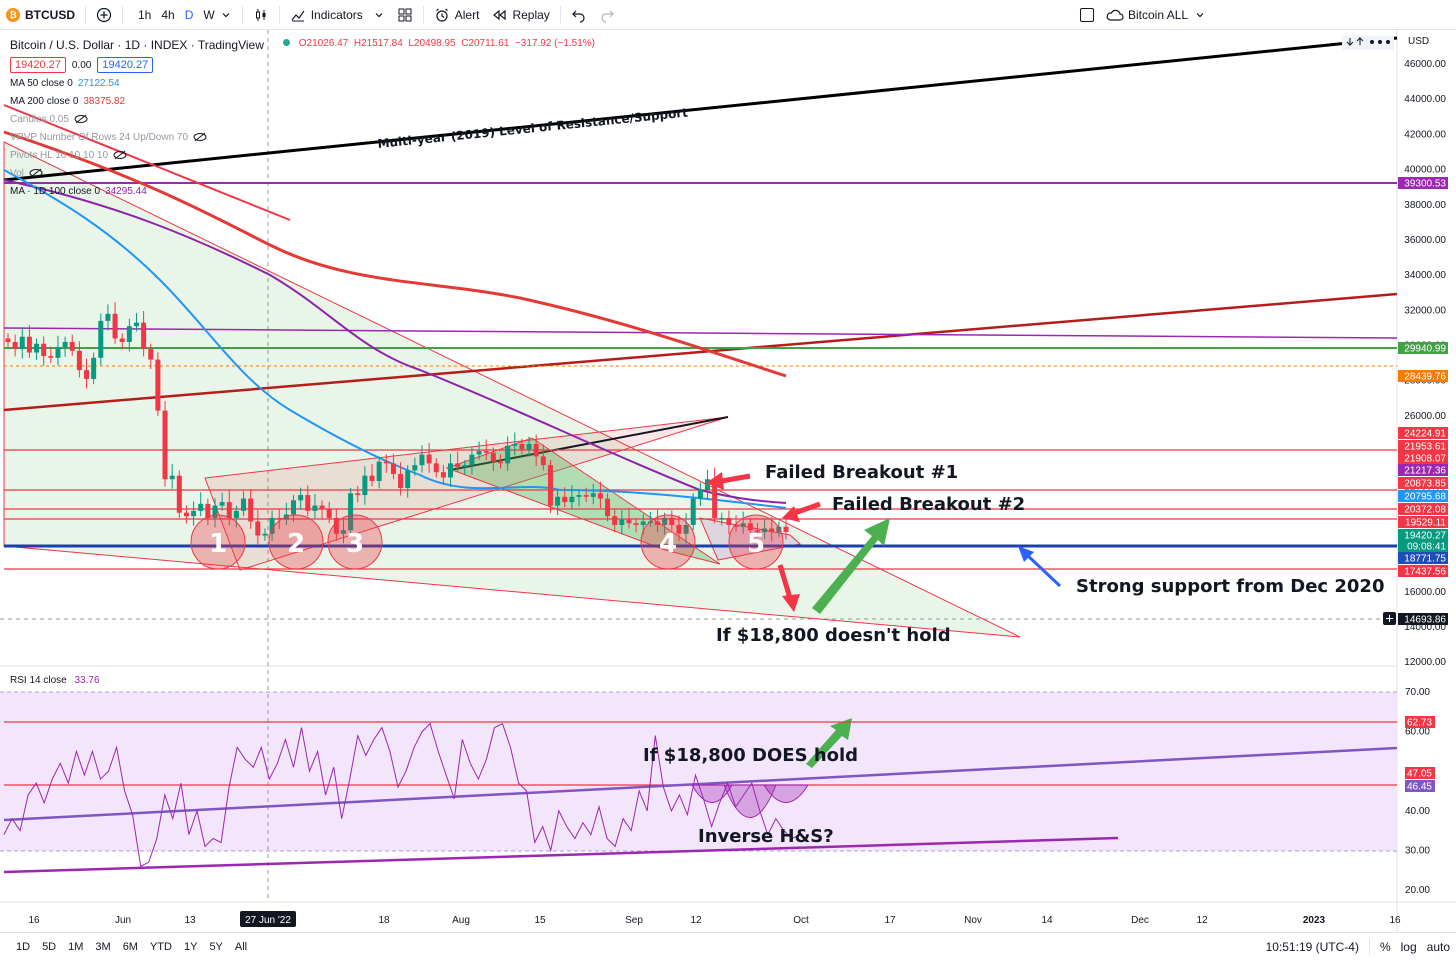 The height and width of the screenshot is (960, 1456). What do you see at coordinates (583, 501) in the screenshot?
I see `falling-channel` at bounding box center [583, 501].